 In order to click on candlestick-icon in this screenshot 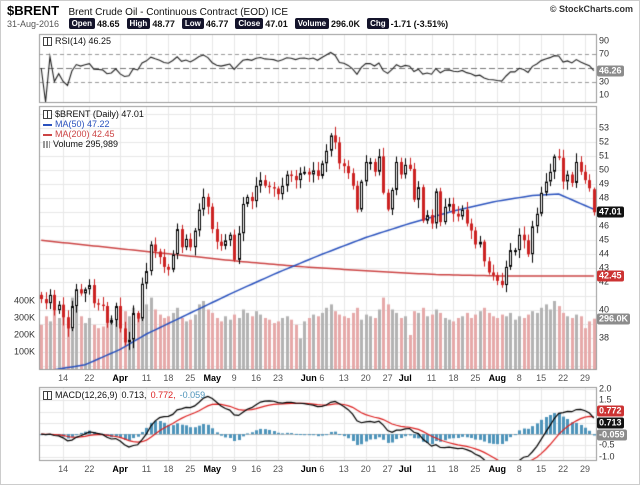, I will do `click(47, 115)`.